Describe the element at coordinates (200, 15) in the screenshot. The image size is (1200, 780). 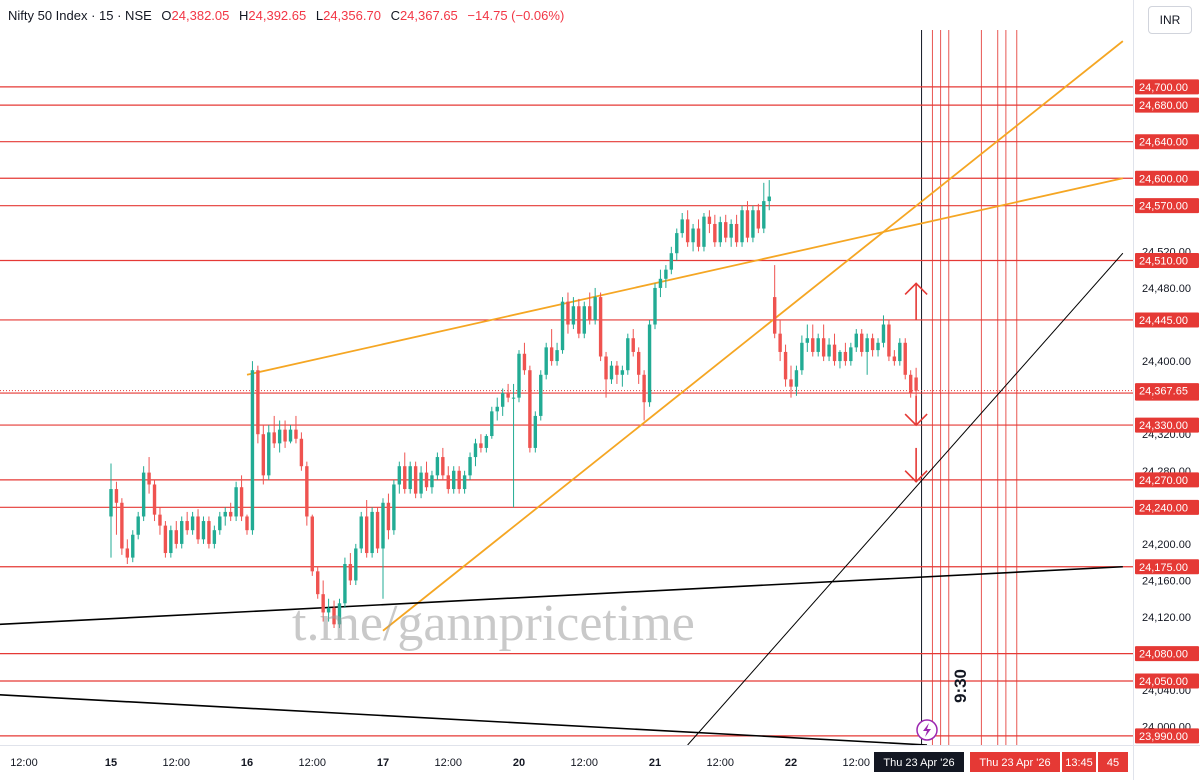
I see `open-value: 24,382.05` at that location.